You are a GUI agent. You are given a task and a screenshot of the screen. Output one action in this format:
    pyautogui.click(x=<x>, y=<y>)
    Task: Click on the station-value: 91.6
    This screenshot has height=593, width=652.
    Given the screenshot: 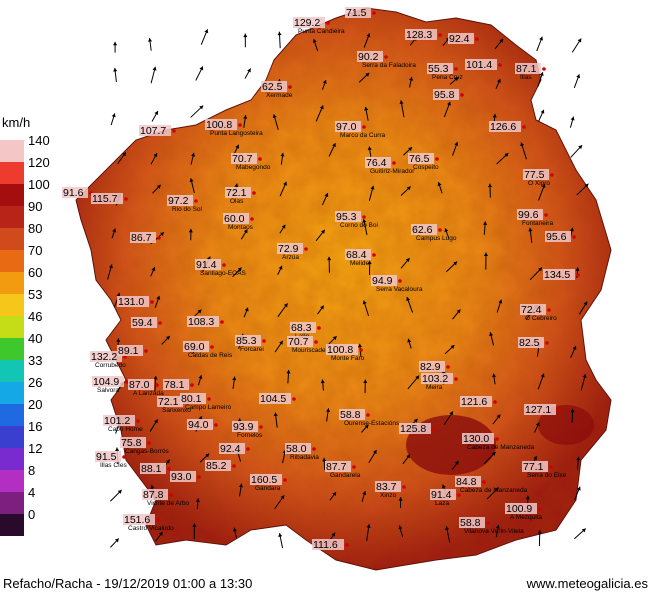 What is the action you would take?
    pyautogui.click(x=73, y=193)
    